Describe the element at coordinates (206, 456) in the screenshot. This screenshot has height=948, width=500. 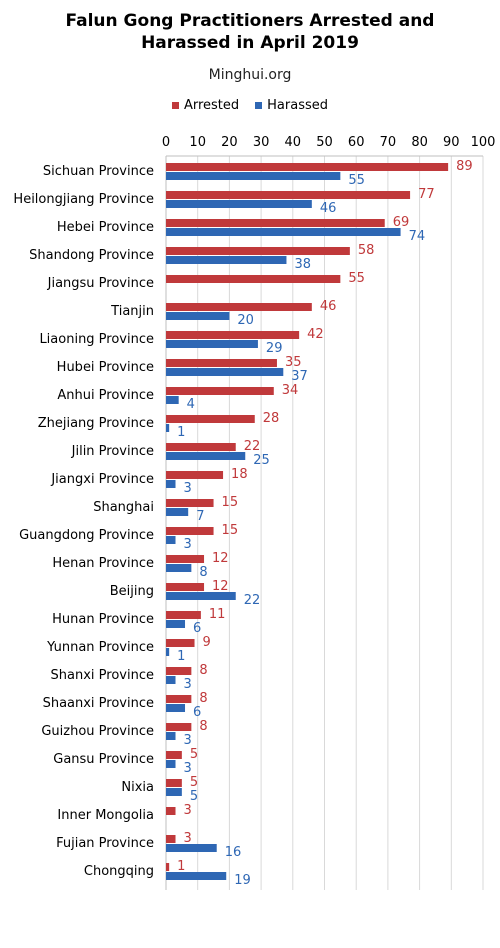
I see `bar-harassed-jilin-province` at that location.